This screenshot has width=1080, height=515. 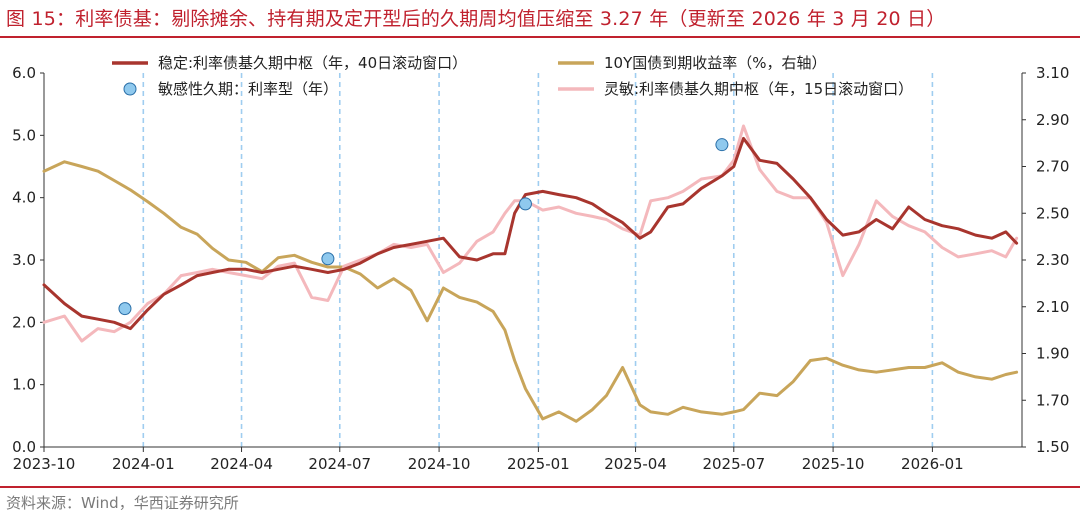 I want to click on y-left-tick-label: 6.0, so click(x=24, y=73).